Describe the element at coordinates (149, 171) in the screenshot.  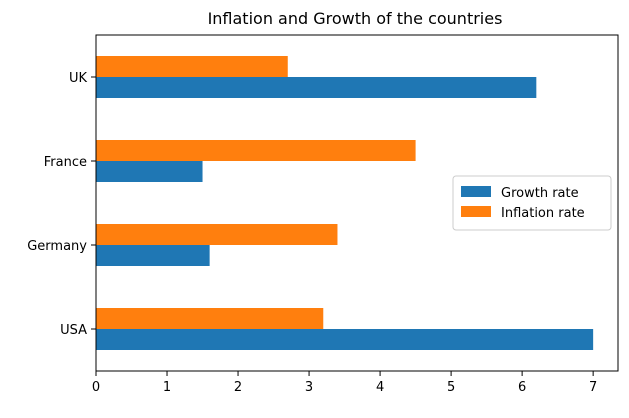
I see `bar-growth-rate-france` at that location.